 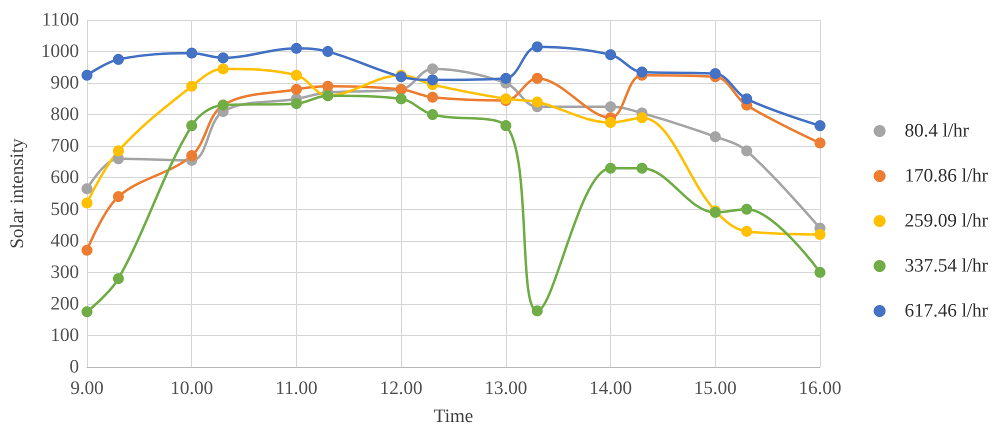 What do you see at coordinates (64, 303) in the screenshot?
I see `y-tick-label: 200` at bounding box center [64, 303].